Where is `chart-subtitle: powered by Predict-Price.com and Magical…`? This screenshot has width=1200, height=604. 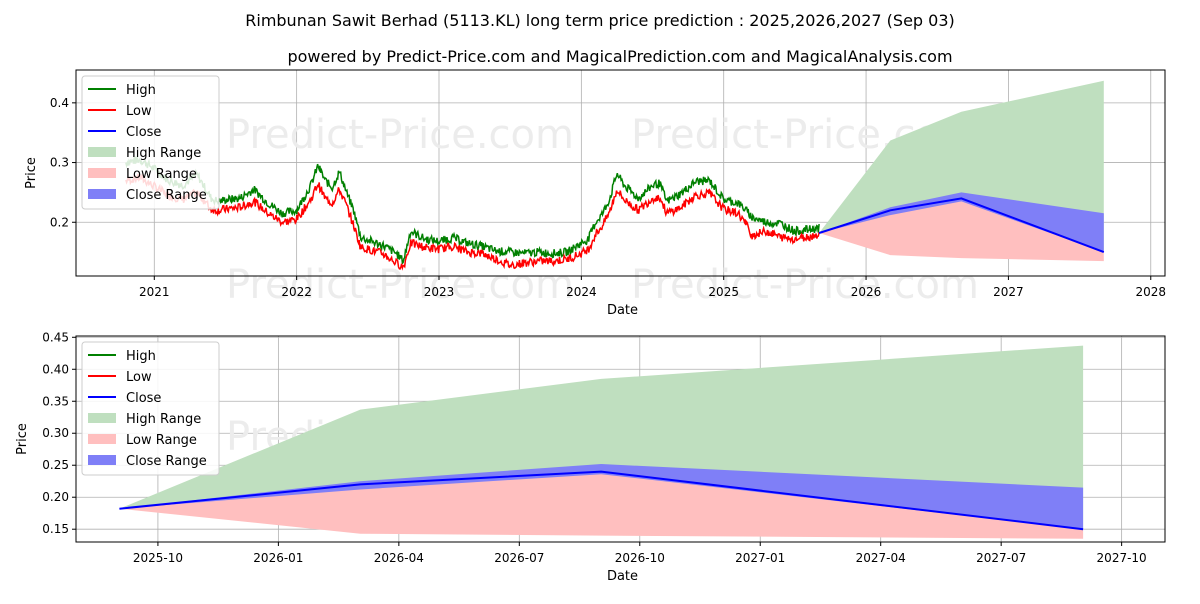 chart-subtitle: powered by Predict-Price.com and Magical… is located at coordinates (619, 56).